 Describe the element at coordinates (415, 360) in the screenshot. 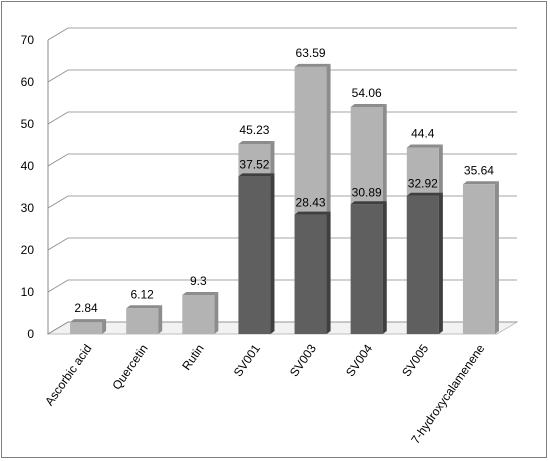

I see `x-tick-label: SV005` at that location.